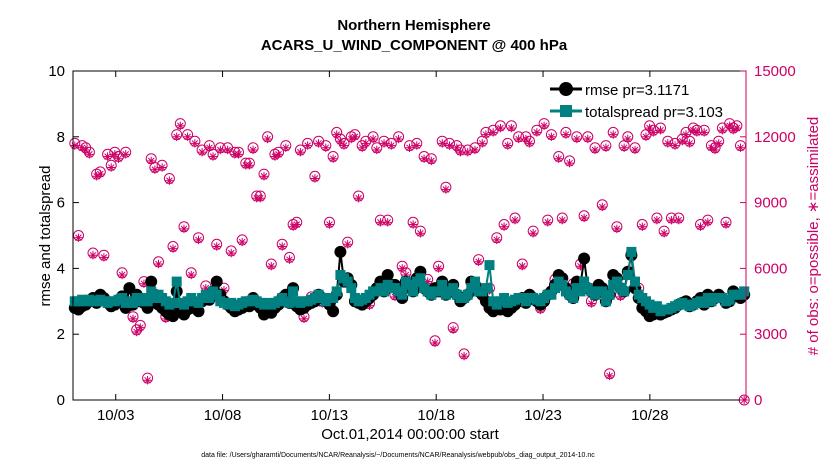 This screenshot has width=830, height=470. I want to click on totalspread-series, so click(409, 281).